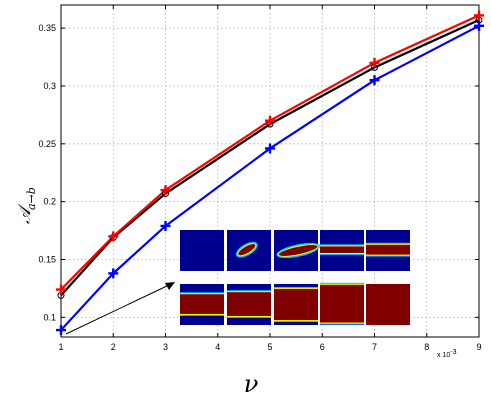 This screenshot has height=400, width=491. I want to click on x-tick-label: 8, so click(426, 347).